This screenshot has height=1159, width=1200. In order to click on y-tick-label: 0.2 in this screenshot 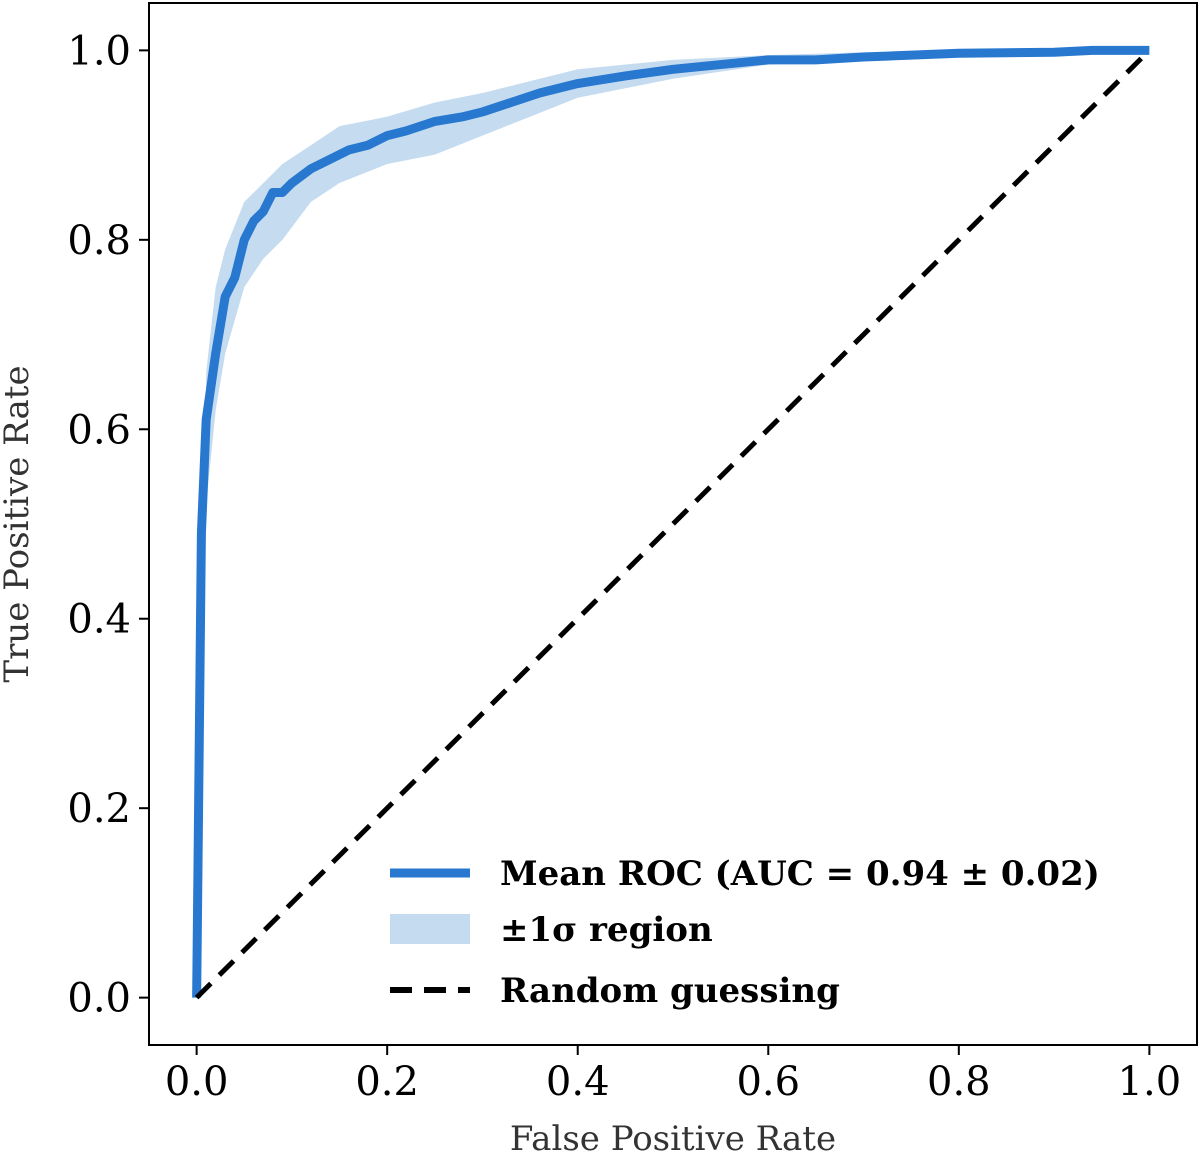, I will do `click(99, 809)`.